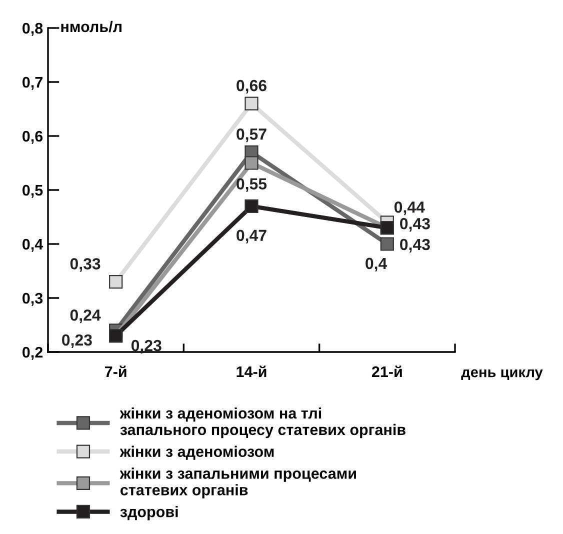 Image resolution: width=563 pixels, height=534 pixels. Describe the element at coordinates (32, 137) in the screenshot. I see `y-tick-label: 0,6` at that location.